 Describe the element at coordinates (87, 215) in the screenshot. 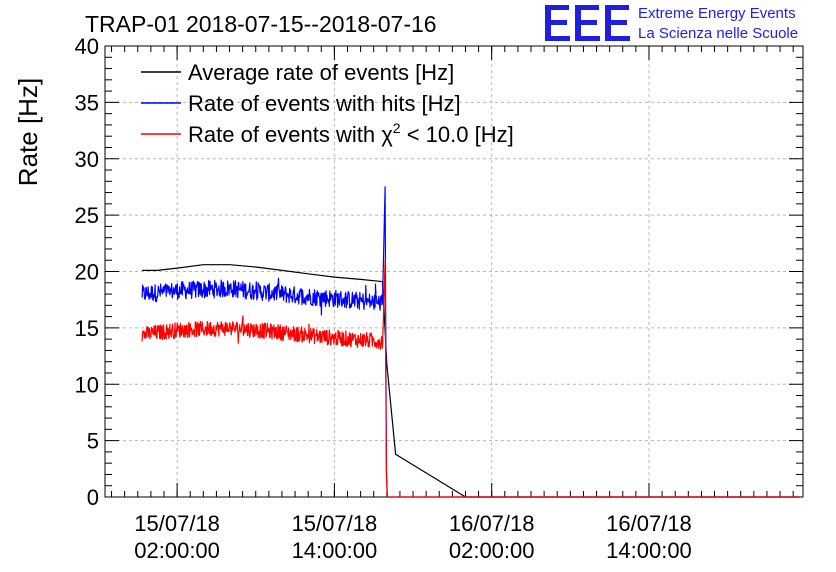

I see `y-tick-label: 25` at that location.